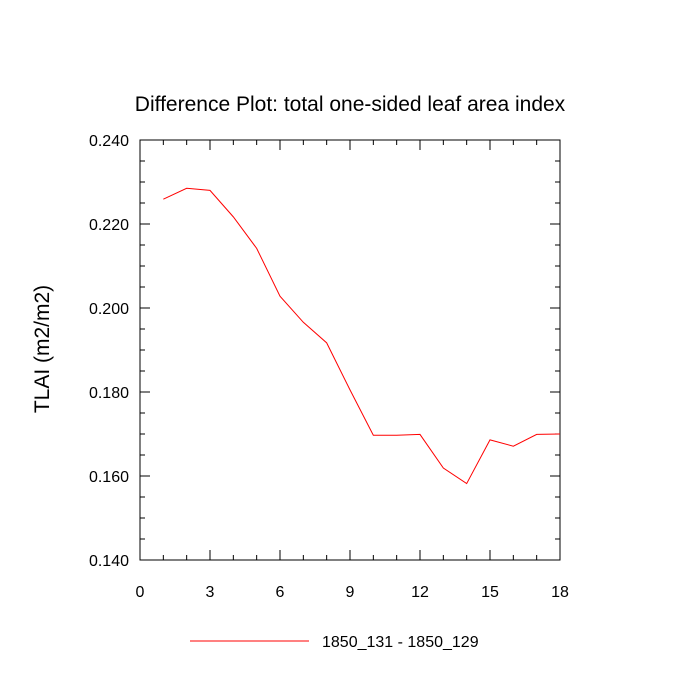 The height and width of the screenshot is (700, 700). What do you see at coordinates (109, 141) in the screenshot?
I see `y-tick-label: 0.240` at bounding box center [109, 141].